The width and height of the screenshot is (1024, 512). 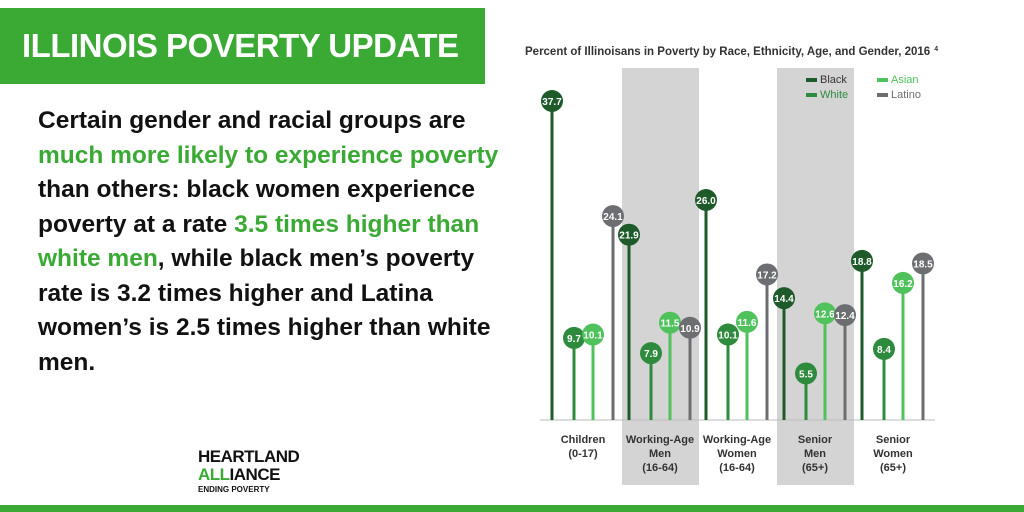 I want to click on legend-label: Black, so click(x=833, y=80).